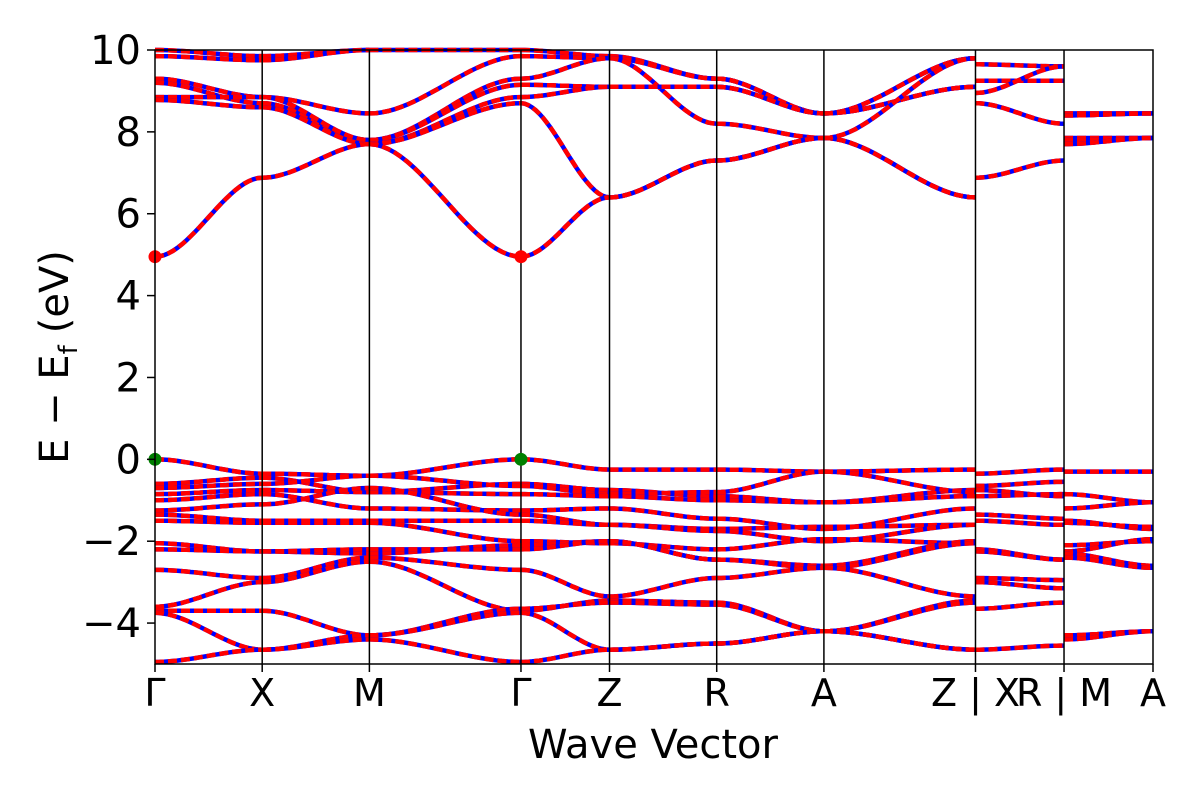 This screenshot has height=804, width=1200. I want to click on band-segment-X-R, so click(1020, 357).